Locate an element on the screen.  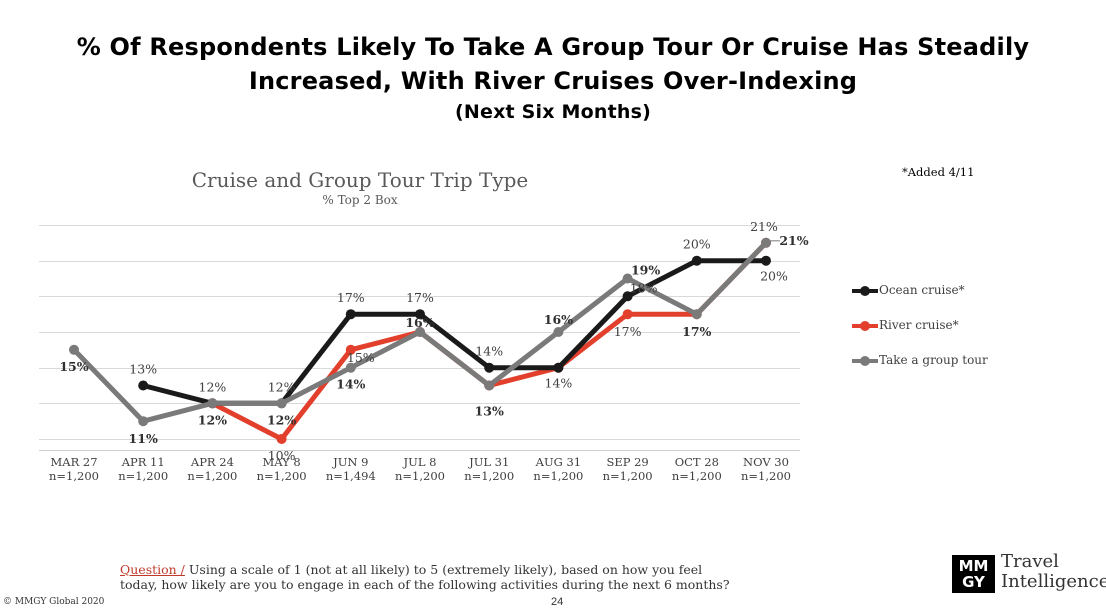
logo-mark: MM GY is located at coordinates (973, 574).